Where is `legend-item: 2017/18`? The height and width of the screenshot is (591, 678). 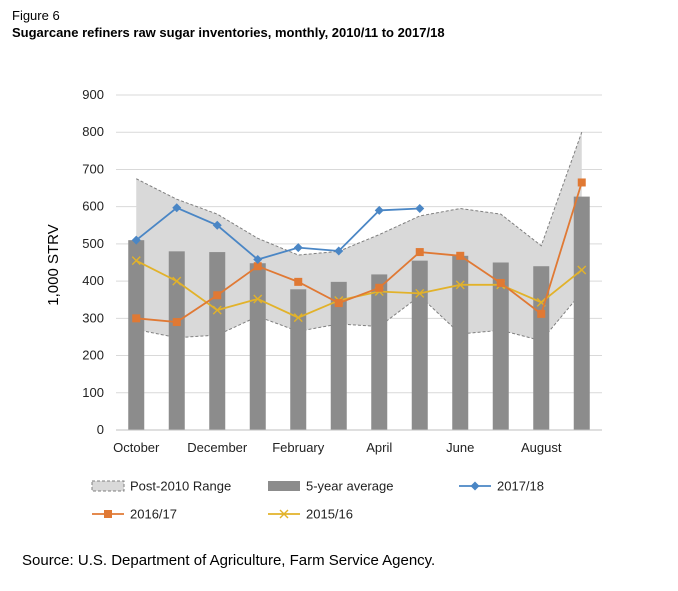
legend-item: 2017/18 is located at coordinates (501, 486).